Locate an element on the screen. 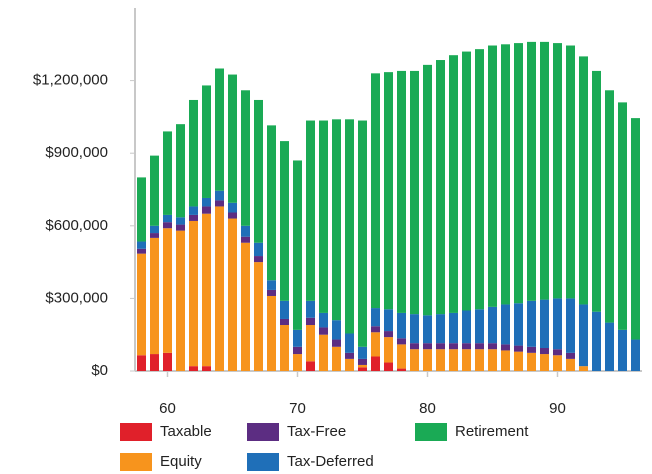 This screenshot has height=474, width=652. x-tick-label: 60 is located at coordinates (167, 408).